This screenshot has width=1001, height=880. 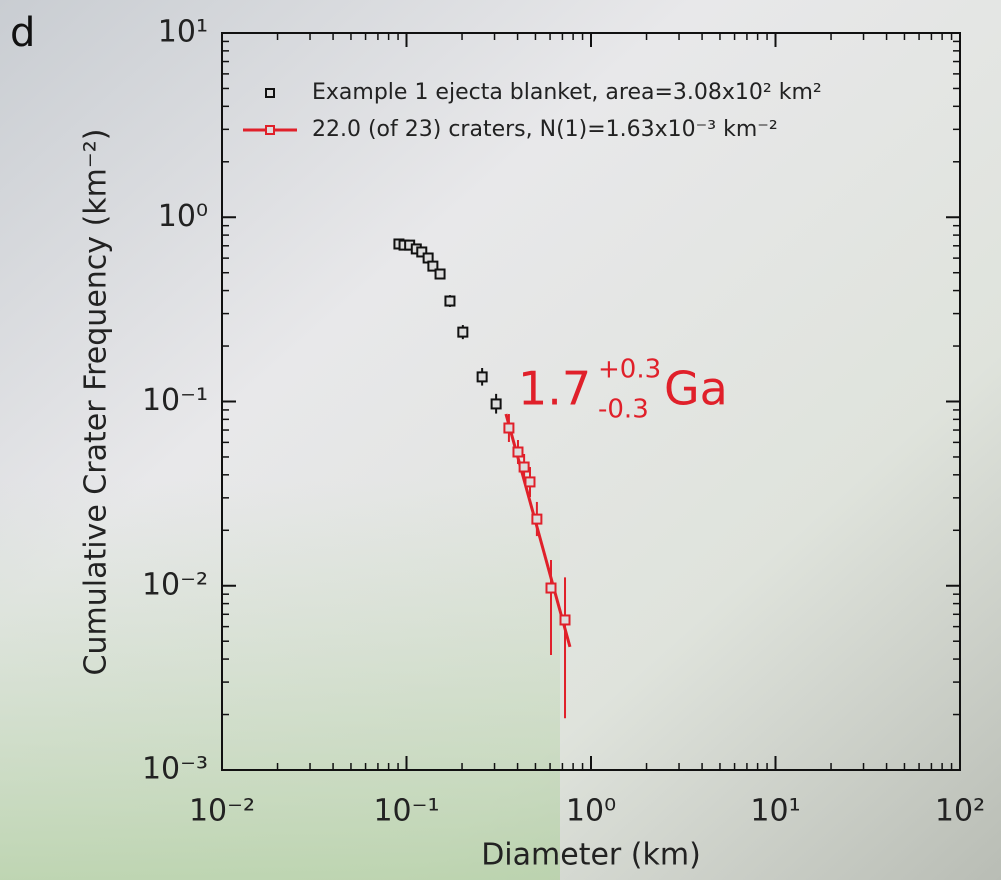 I want to click on y-tick-label: 10¹, so click(x=183, y=32).